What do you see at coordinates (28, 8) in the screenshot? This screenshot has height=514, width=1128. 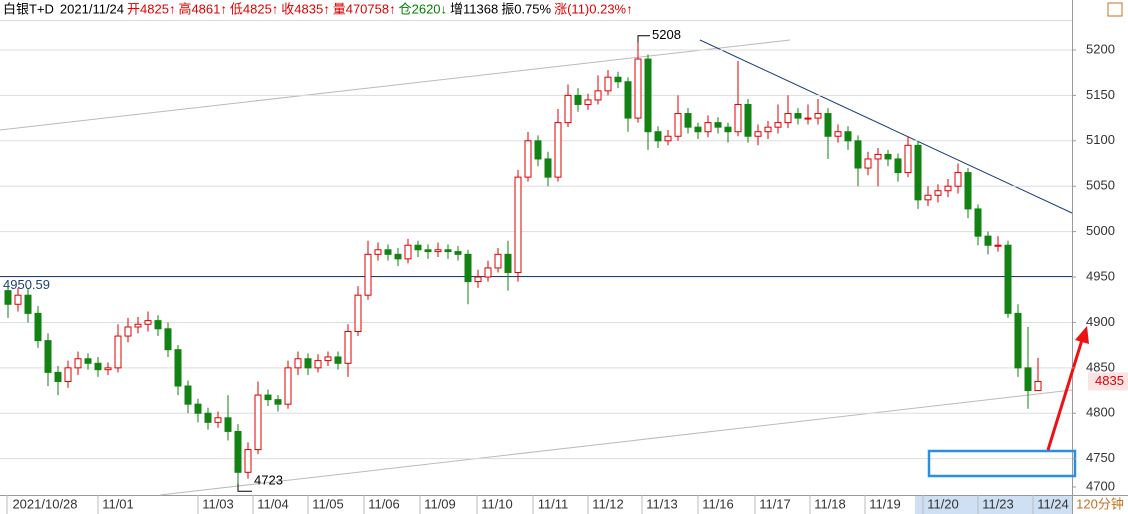 I see `header-item: 白银T+D` at bounding box center [28, 8].